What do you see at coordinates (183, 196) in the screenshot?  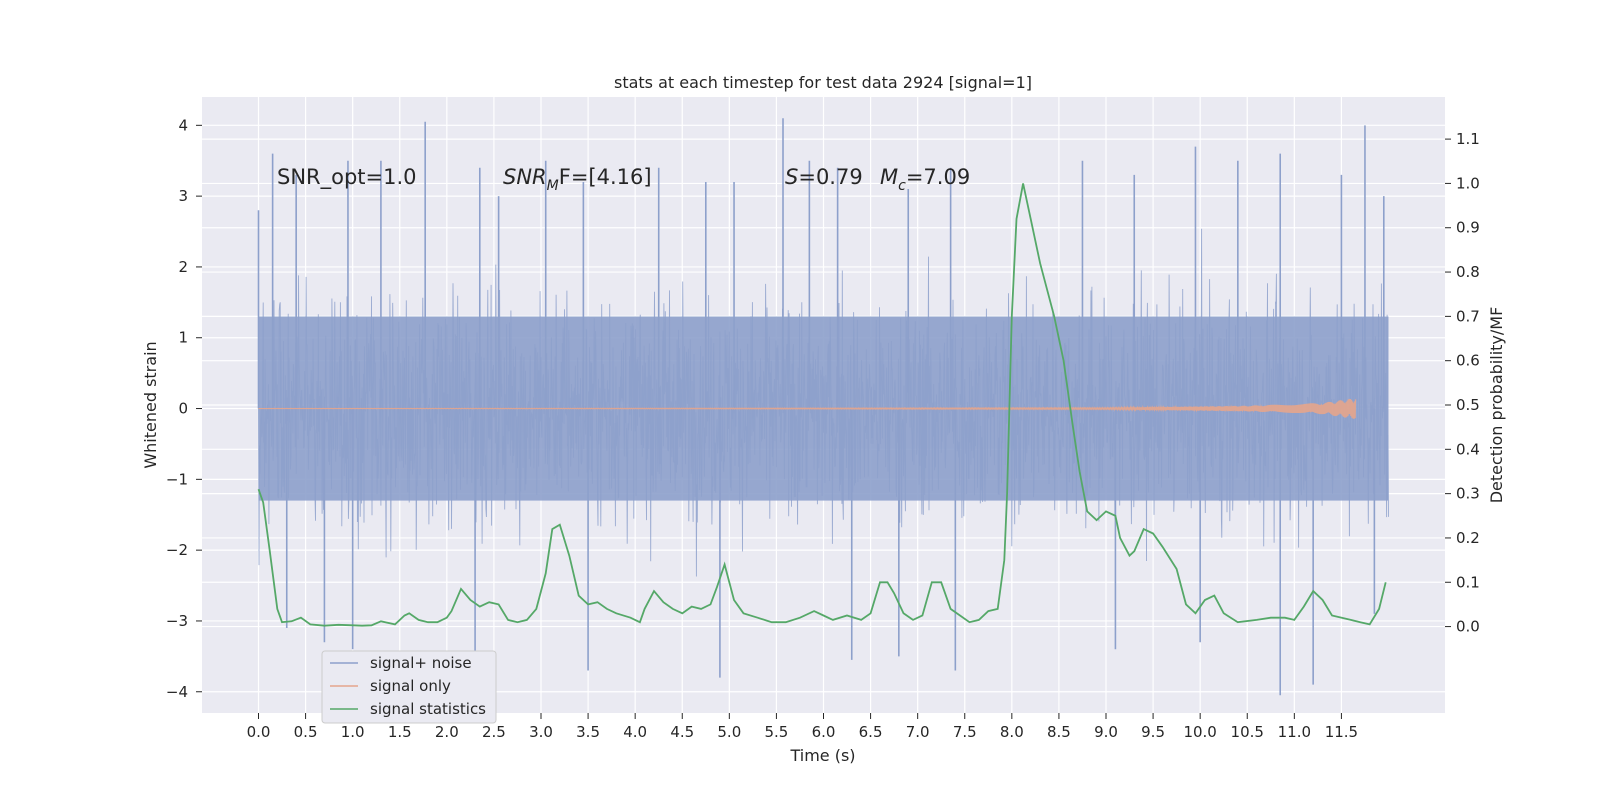 I see `left-y-tick-label: 3` at bounding box center [183, 196].